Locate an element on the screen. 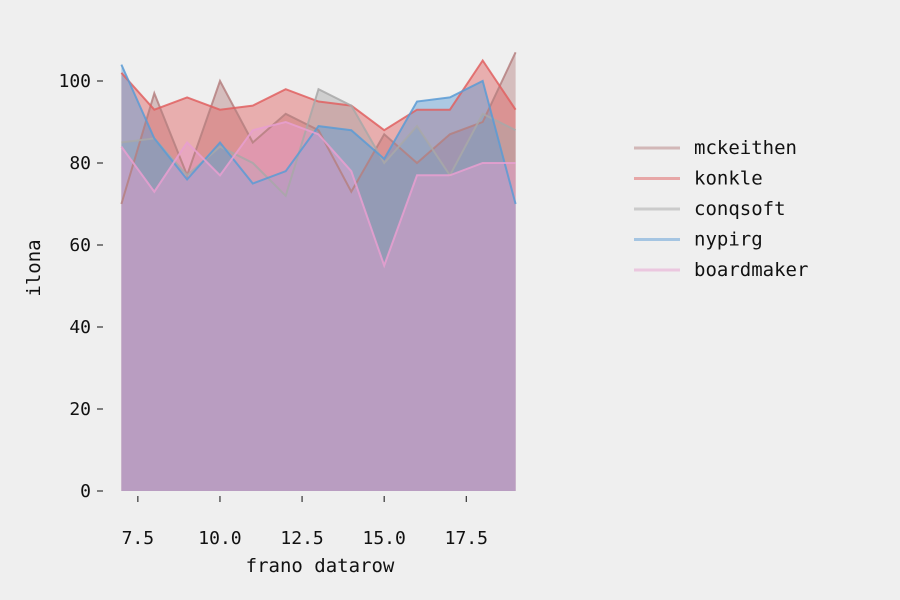  y-tick-label: 100 is located at coordinates (74, 81).